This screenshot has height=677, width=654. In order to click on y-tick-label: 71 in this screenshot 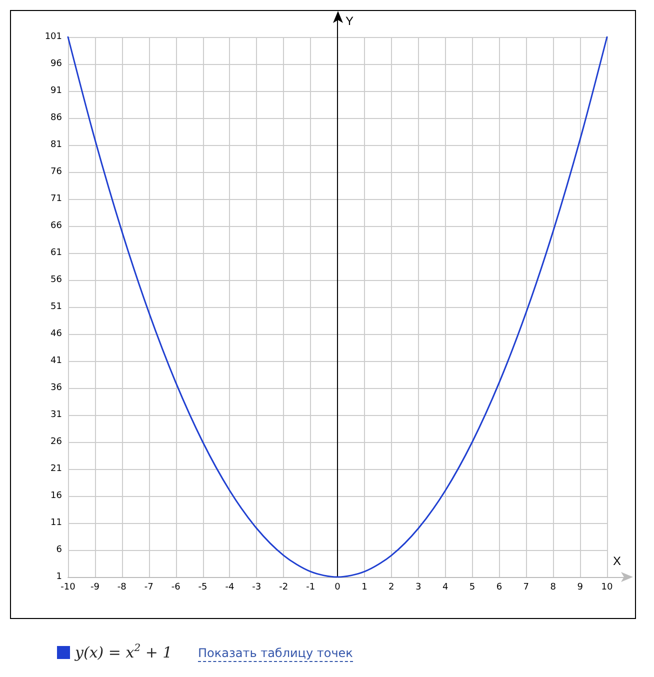, I will do `click(56, 199)`.